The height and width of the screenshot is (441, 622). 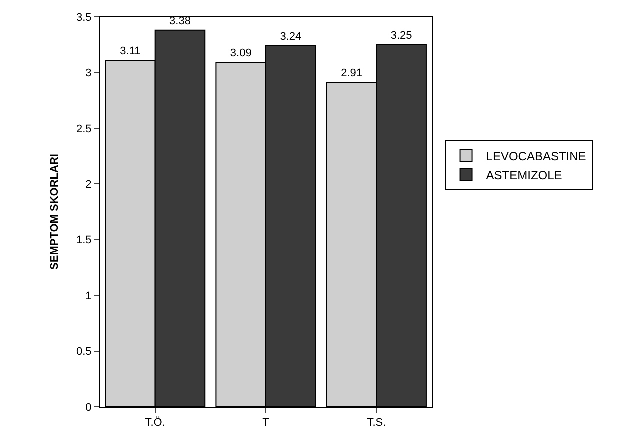 What do you see at coordinates (180, 21) in the screenshot?
I see `data-label: 3.38` at bounding box center [180, 21].